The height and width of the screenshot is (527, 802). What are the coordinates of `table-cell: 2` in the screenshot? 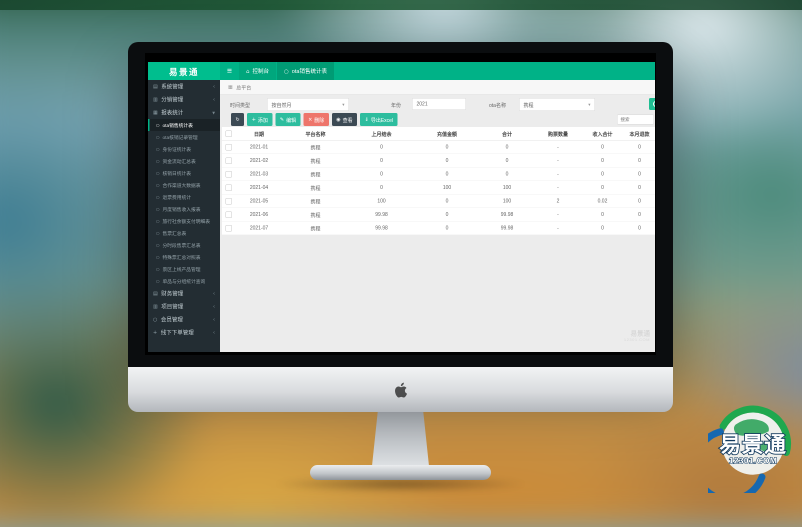 It's located at (558, 201).